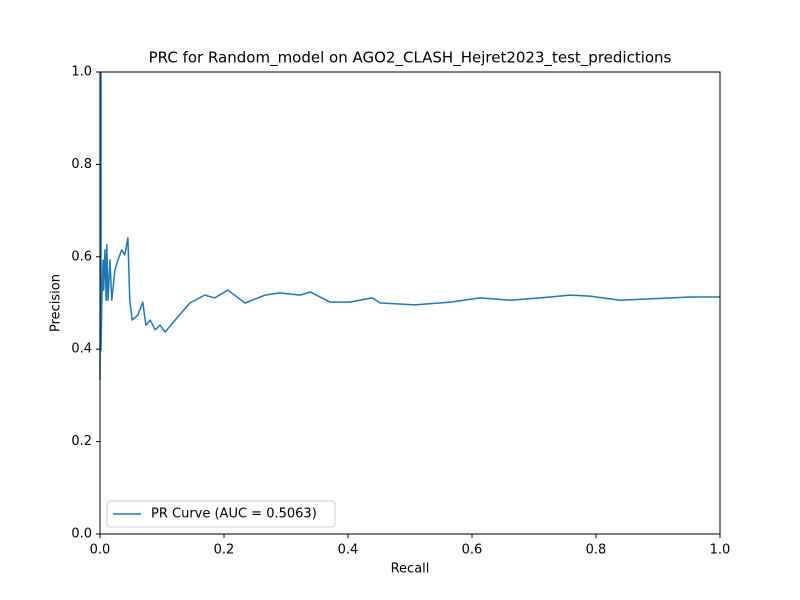 The width and height of the screenshot is (800, 600). I want to click on x-tick-label: 0.0, so click(100, 550).